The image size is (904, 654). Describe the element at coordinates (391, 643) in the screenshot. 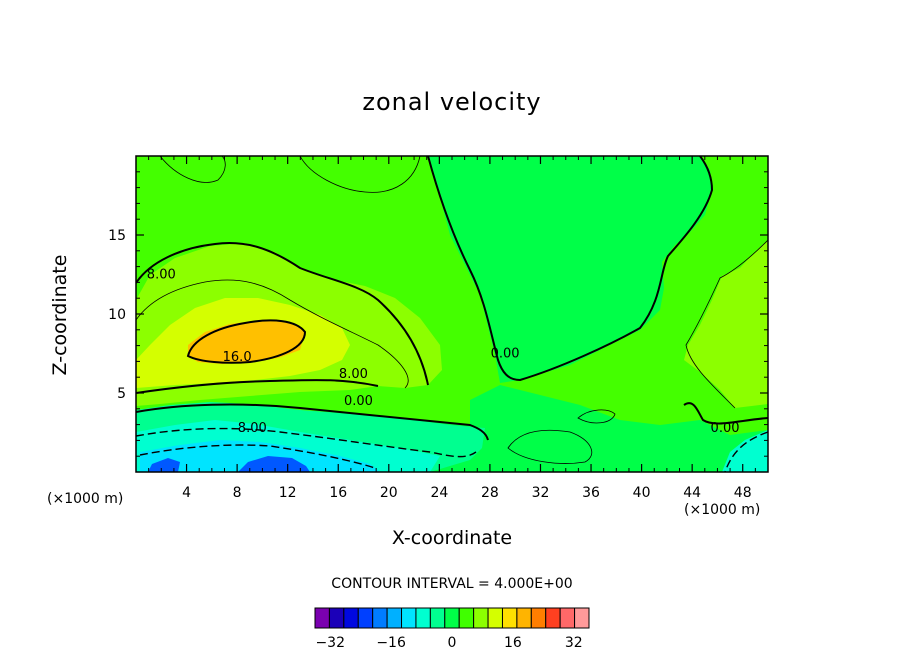

I see `colorbar-tick-label: −16` at that location.